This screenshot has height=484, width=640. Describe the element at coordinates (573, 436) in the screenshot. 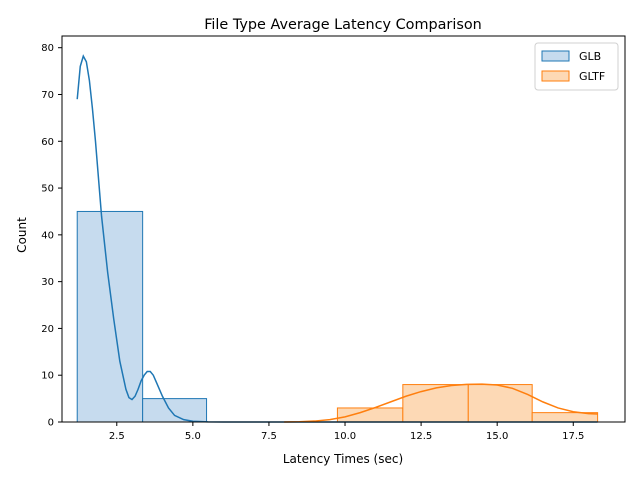

I see `x-tick-label-6: 17.5` at that location.